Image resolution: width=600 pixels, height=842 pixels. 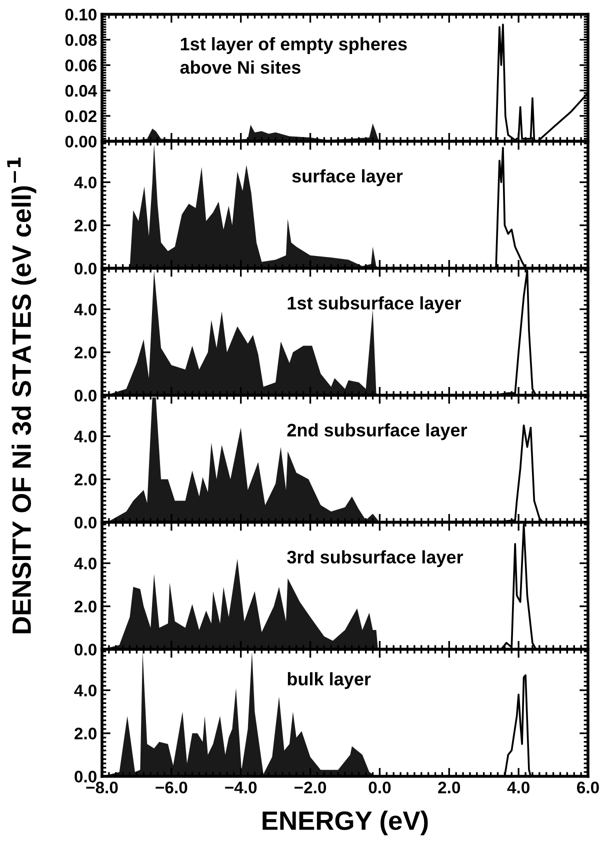 What do you see at coordinates (449, 788) in the screenshot?
I see `x-tick-label: 2.0` at bounding box center [449, 788].